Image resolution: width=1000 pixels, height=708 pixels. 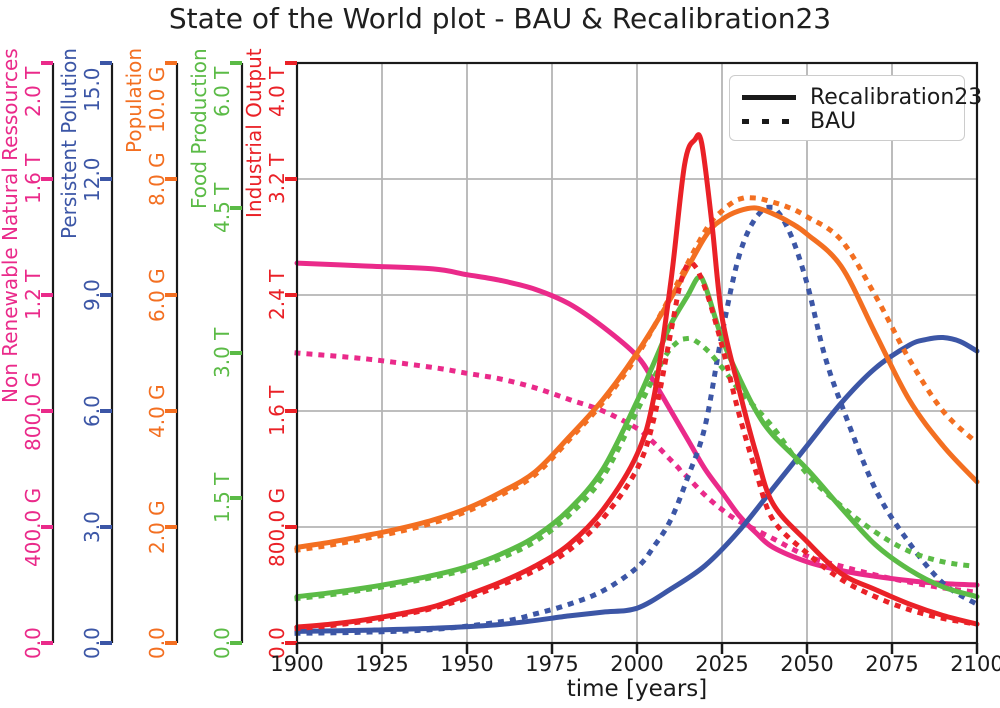 What do you see at coordinates (722, 664) in the screenshot?
I see `x-tick-label: 2025` at bounding box center [722, 664].